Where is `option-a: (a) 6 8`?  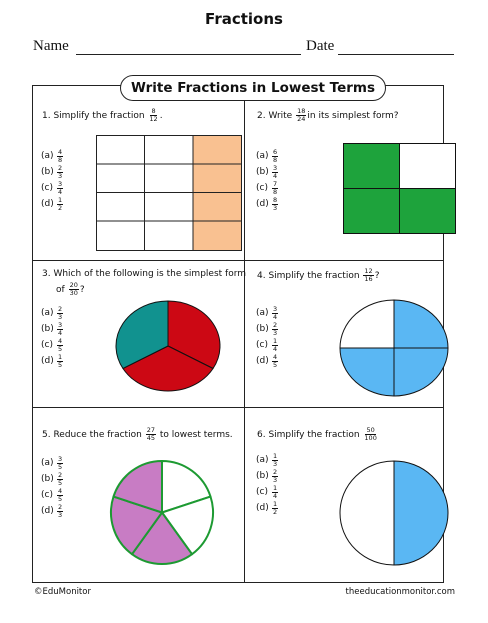
option-a: (a) 6 8 is located at coordinates (267, 155).